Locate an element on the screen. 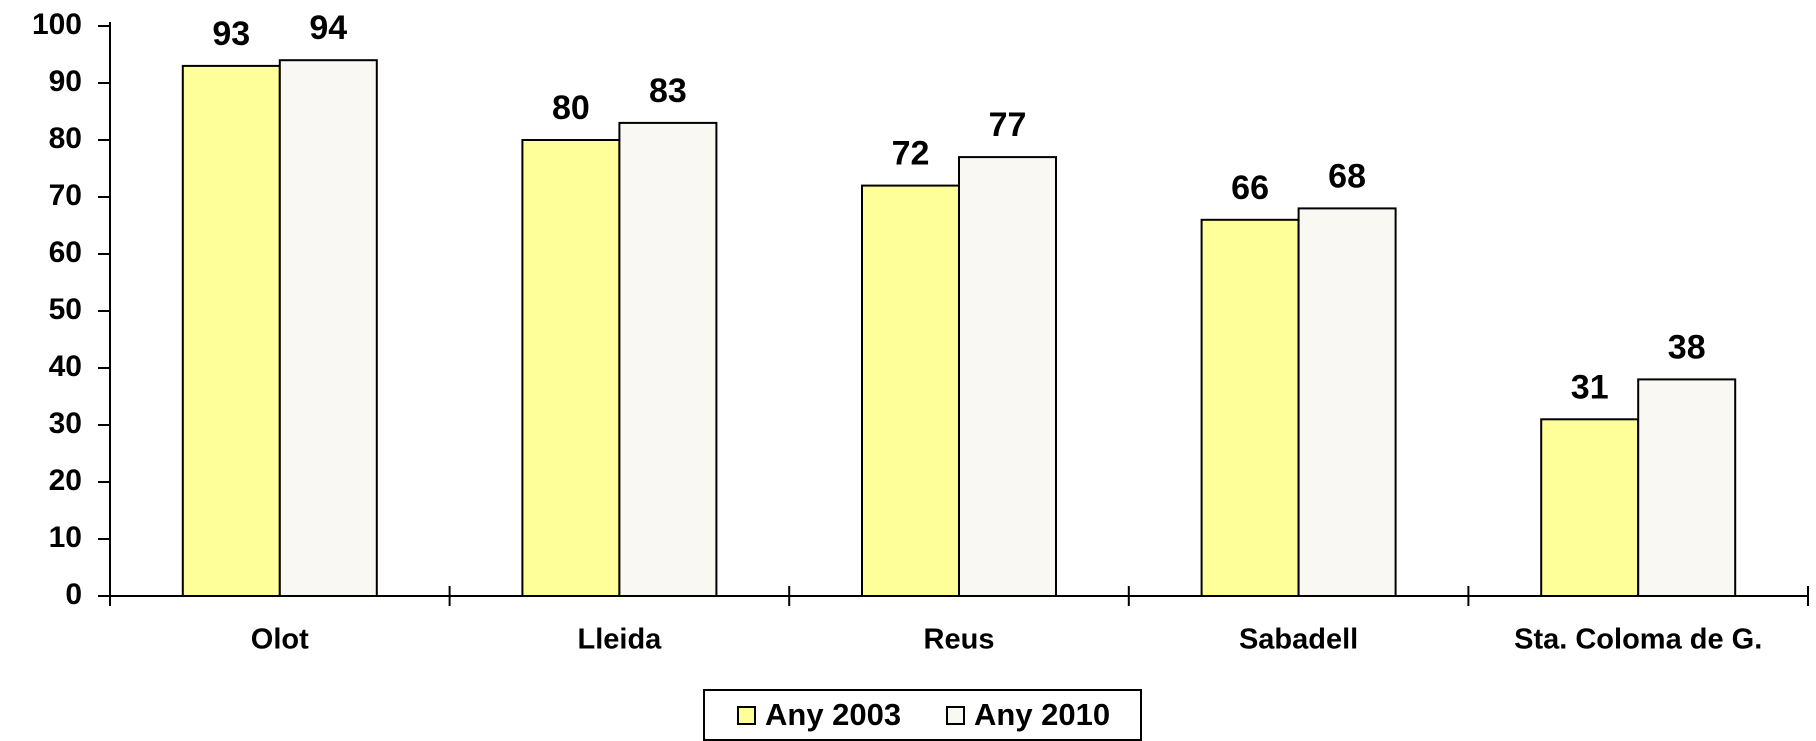  data-label: 38 is located at coordinates (1687, 347).